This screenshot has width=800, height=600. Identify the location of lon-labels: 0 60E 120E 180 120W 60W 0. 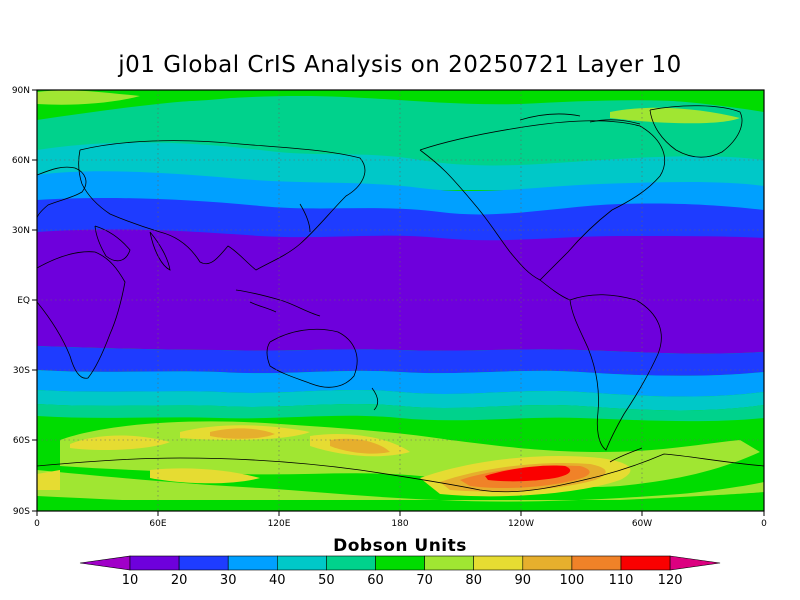
(400, 524).